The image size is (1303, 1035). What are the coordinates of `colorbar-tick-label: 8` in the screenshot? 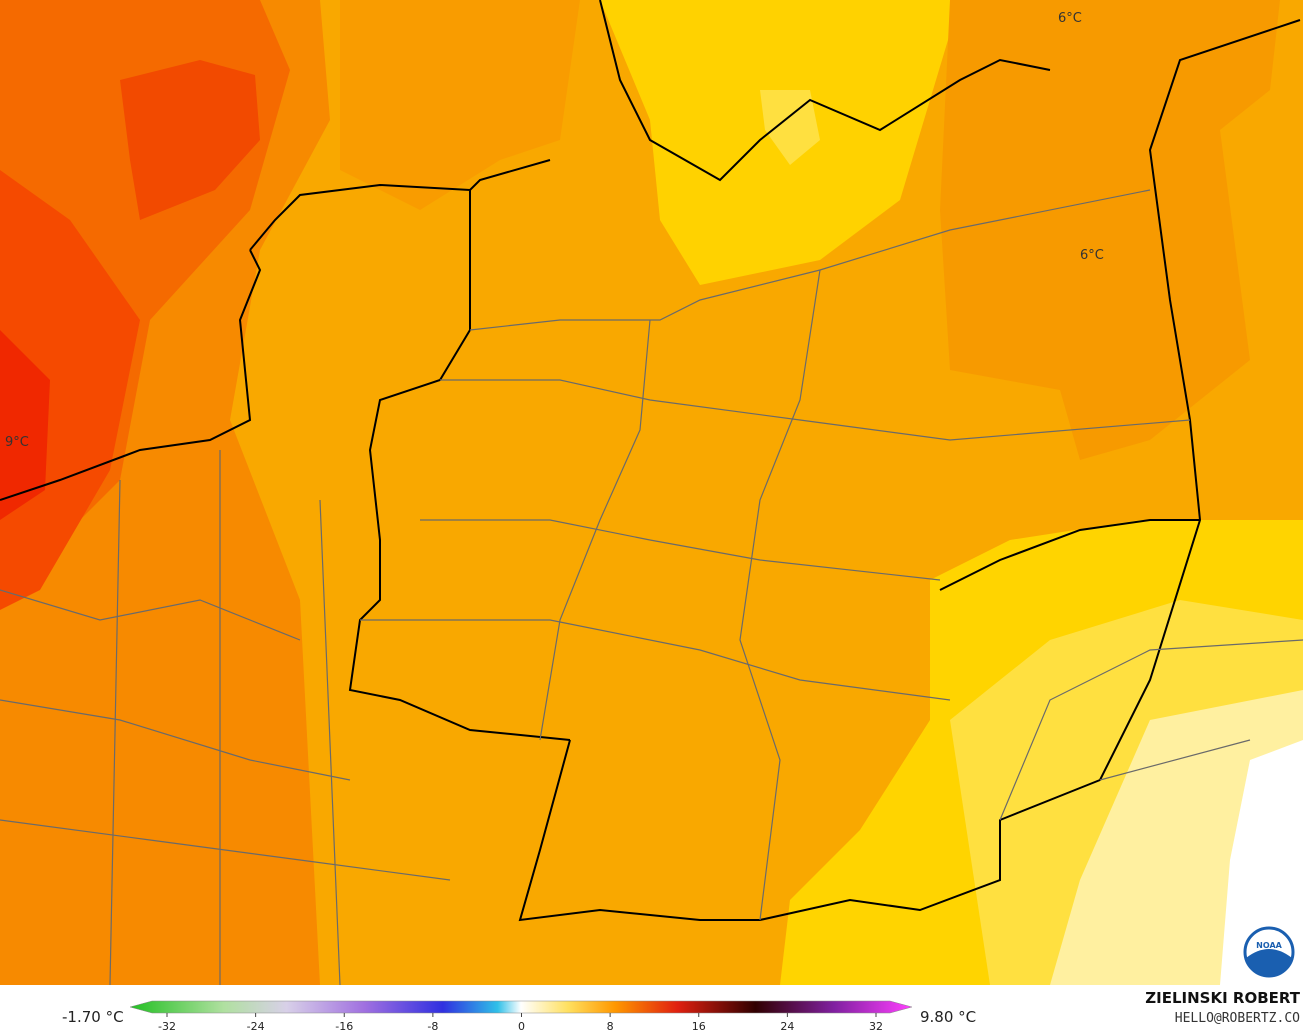 It's located at (610, 1026).